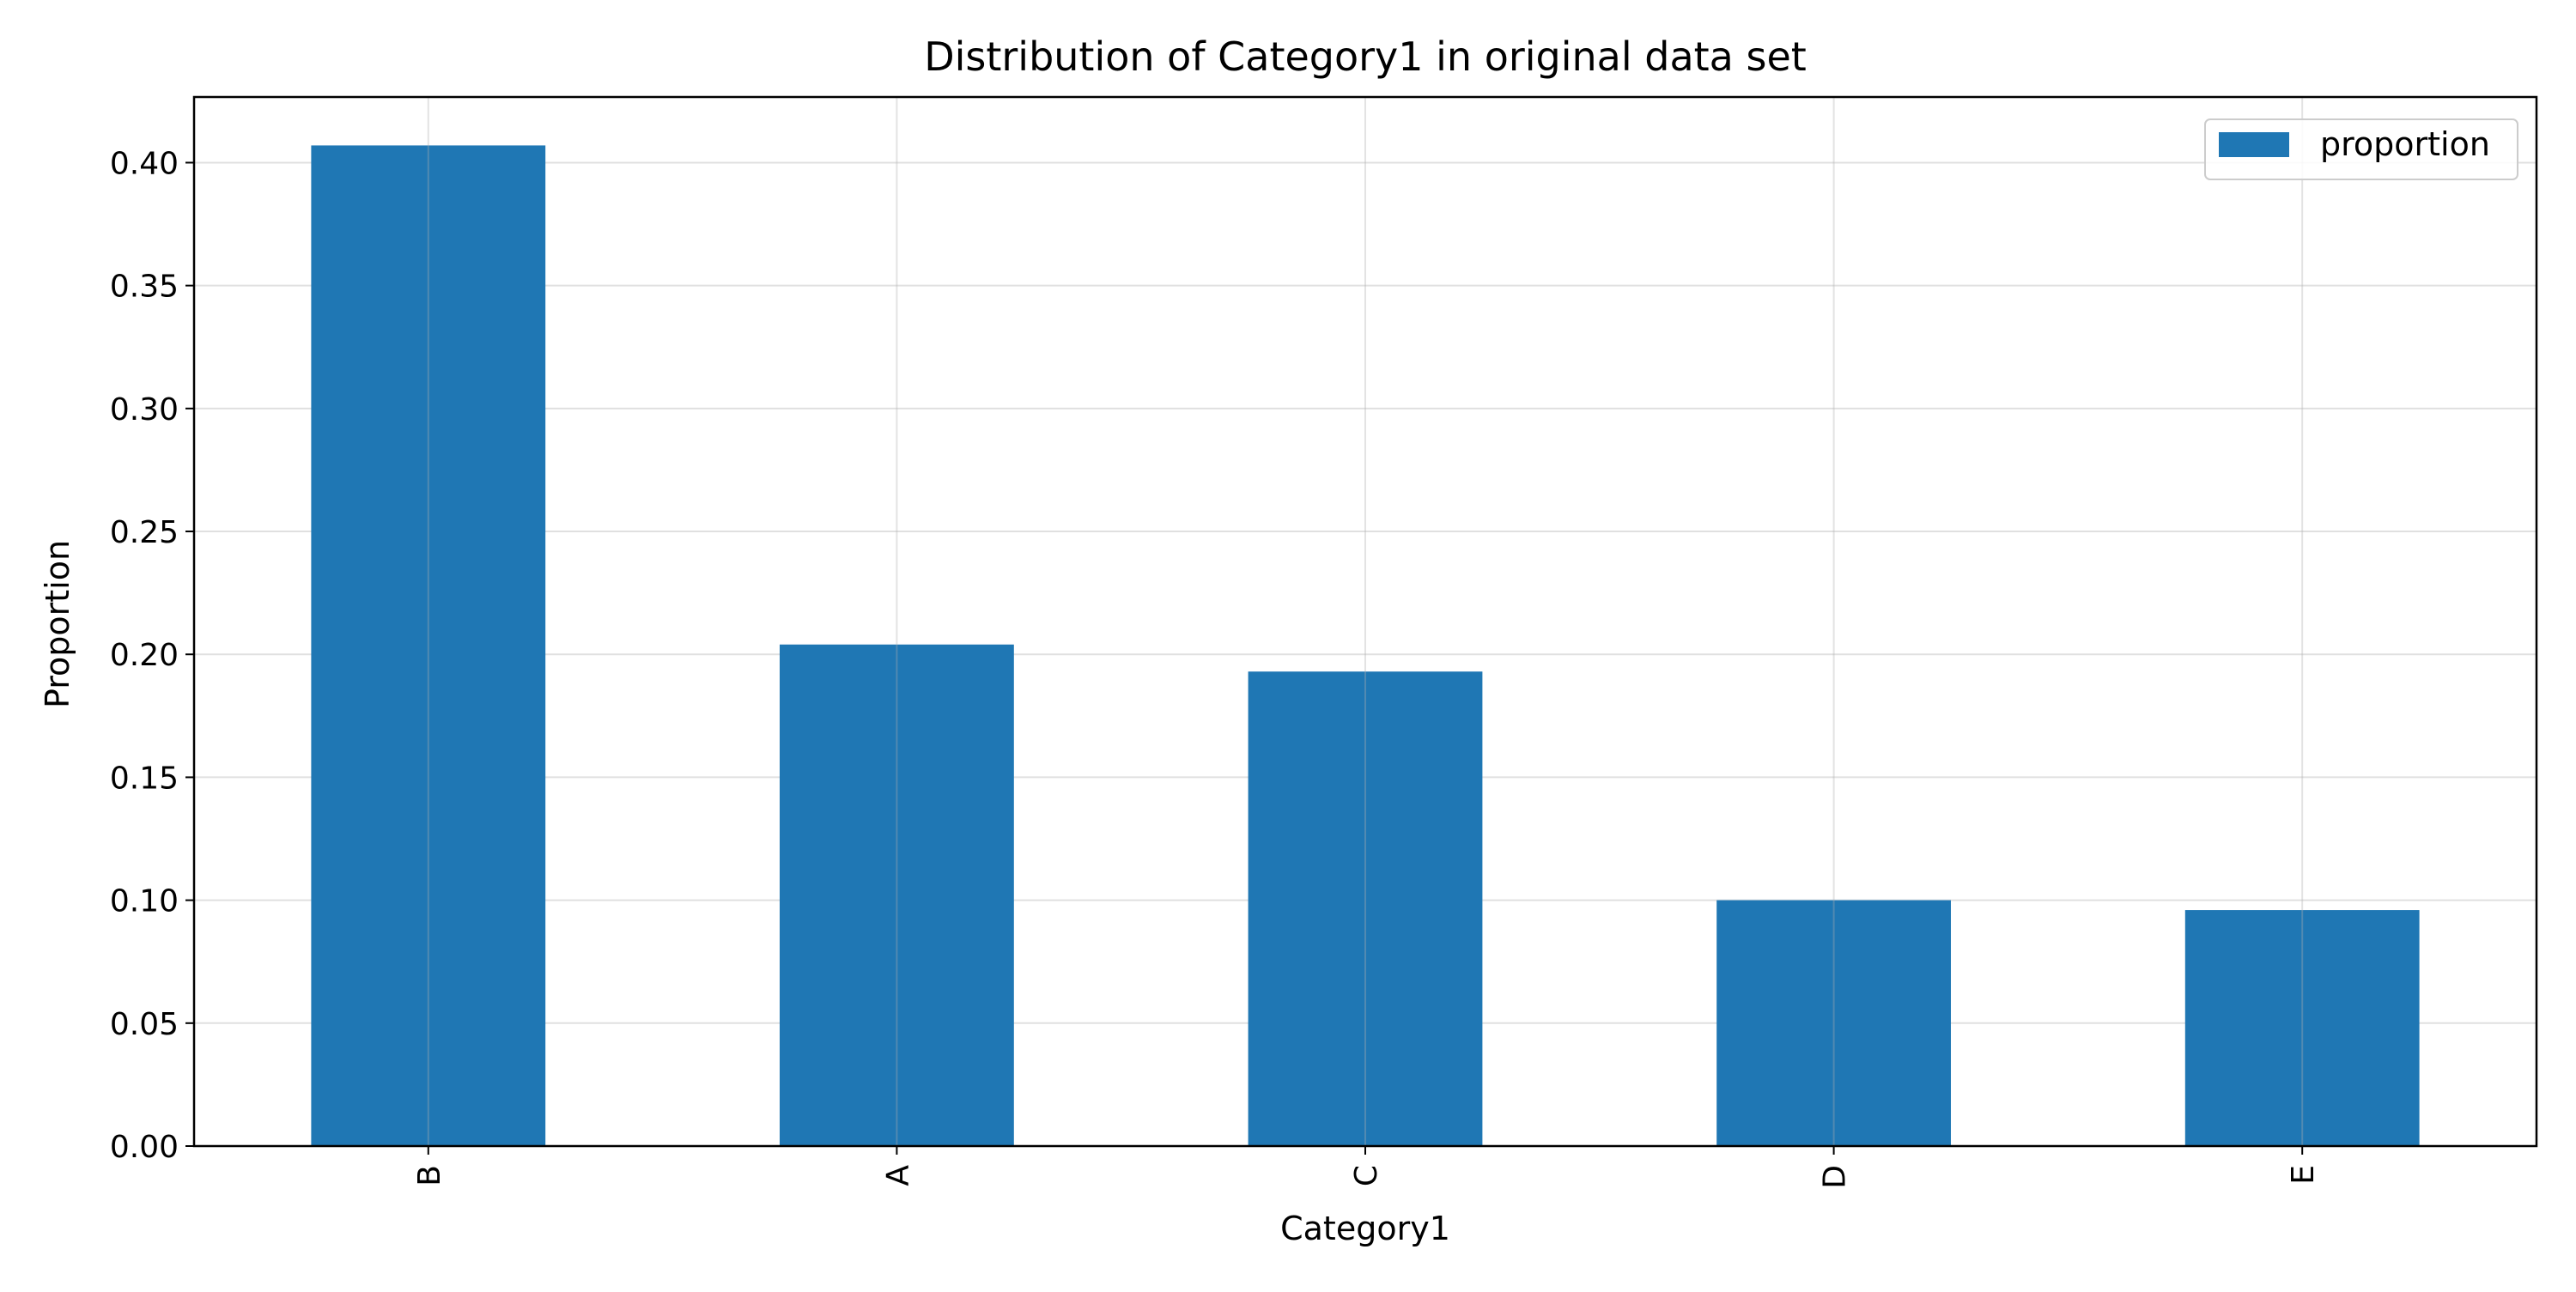 The image size is (2576, 1292). I want to click on x-tick-label: E, so click(2303, 1175).